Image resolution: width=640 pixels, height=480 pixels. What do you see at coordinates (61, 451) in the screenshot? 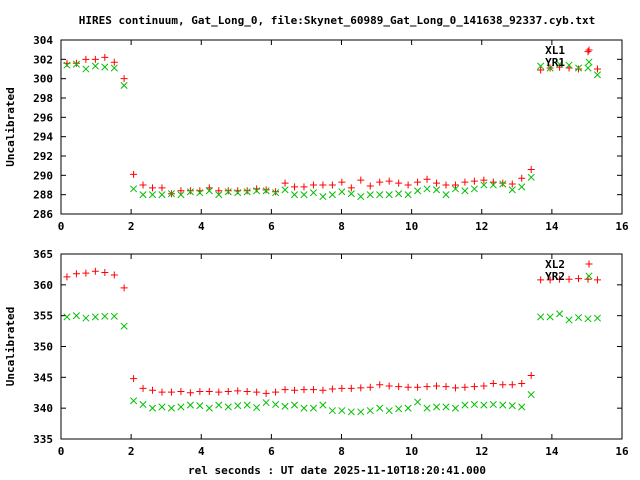
I see `x-tick-label: 0` at bounding box center [61, 451].